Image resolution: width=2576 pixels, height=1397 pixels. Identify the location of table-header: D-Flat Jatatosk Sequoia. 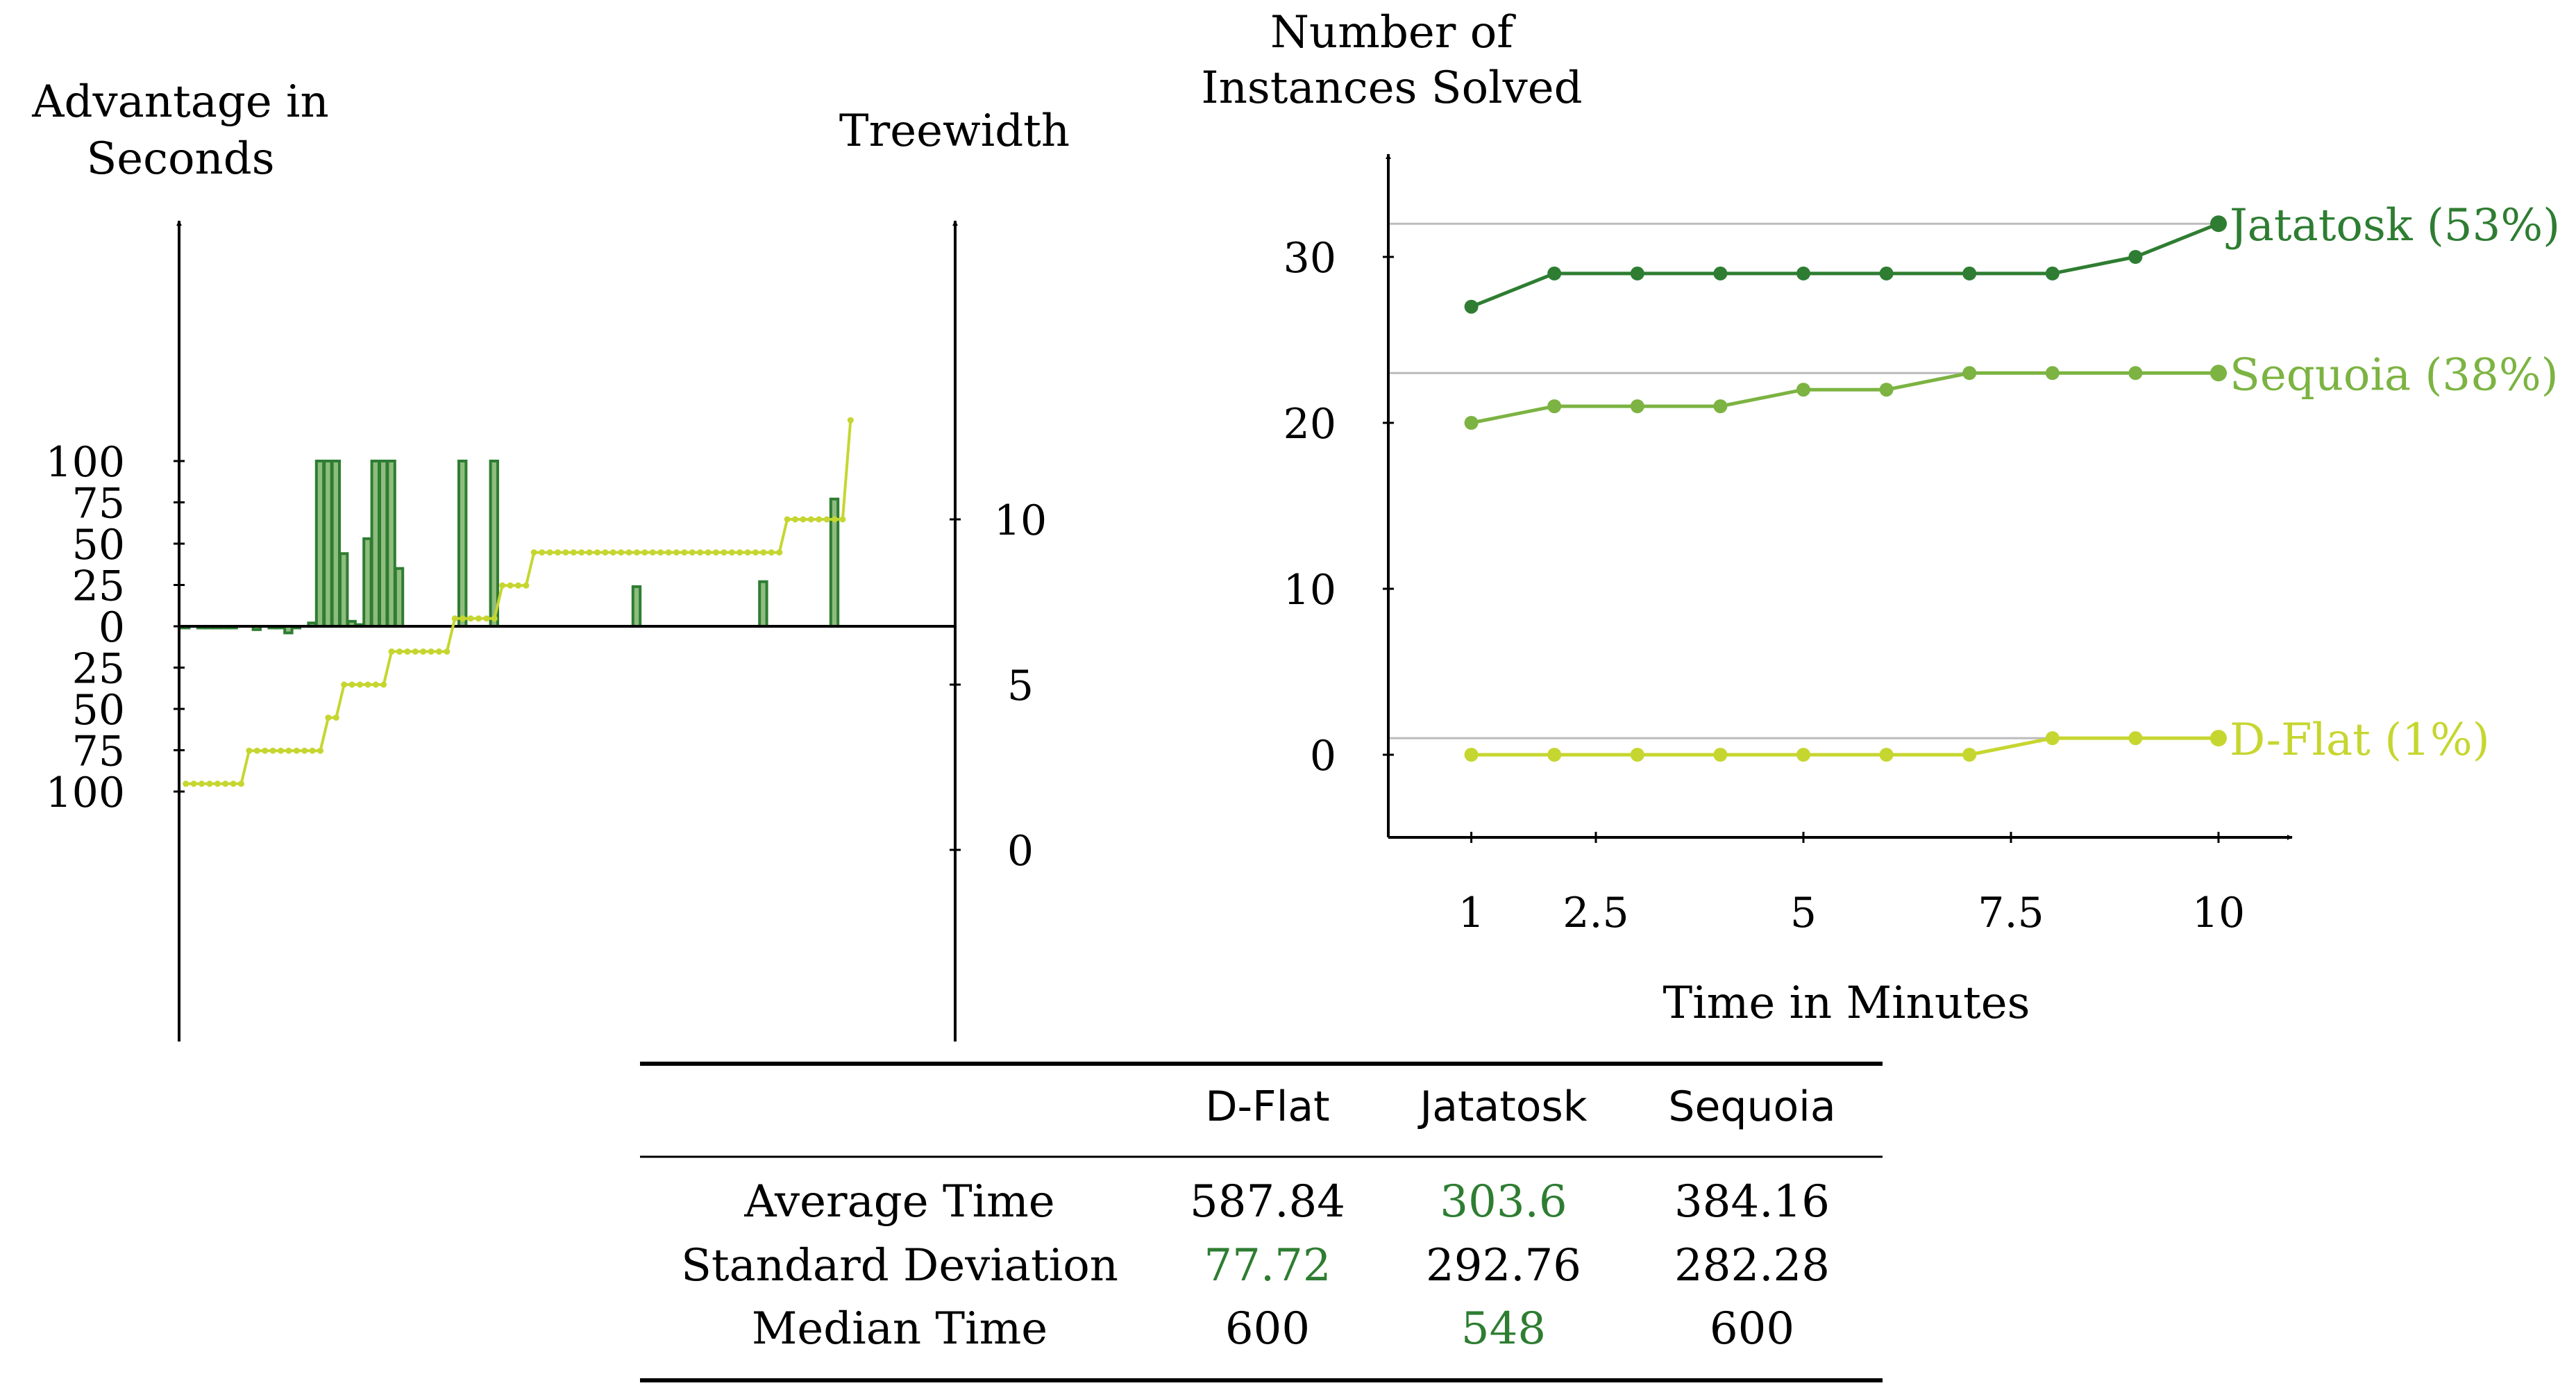
(1520, 1106).